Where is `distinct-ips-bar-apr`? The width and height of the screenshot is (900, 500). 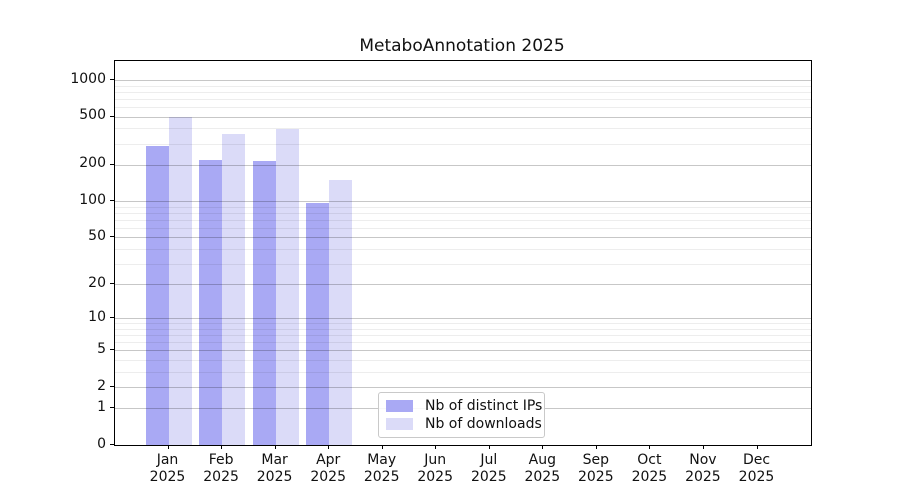
distinct-ips-bar-apr is located at coordinates (318, 323).